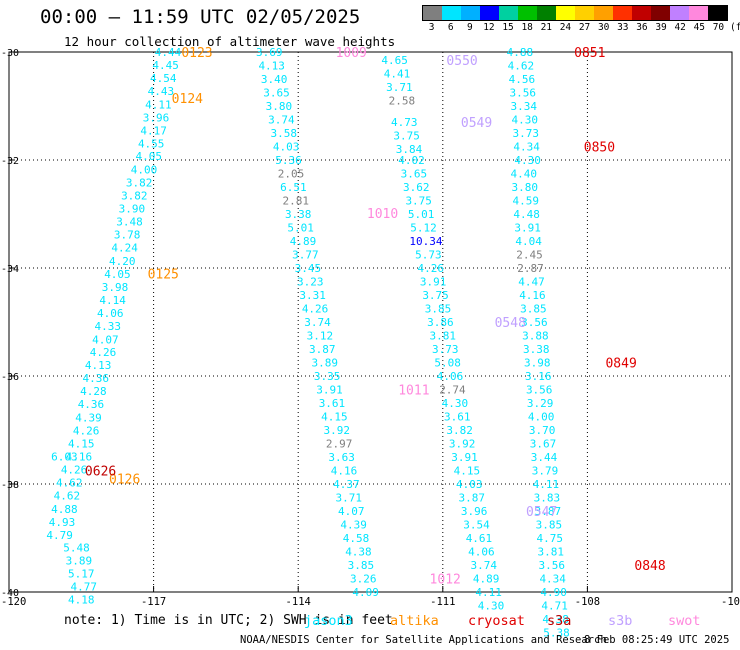 This screenshot has height=650, width=740. What do you see at coordinates (151, 143) in the screenshot?
I see `wave-height-value: 4.55` at bounding box center [151, 143].